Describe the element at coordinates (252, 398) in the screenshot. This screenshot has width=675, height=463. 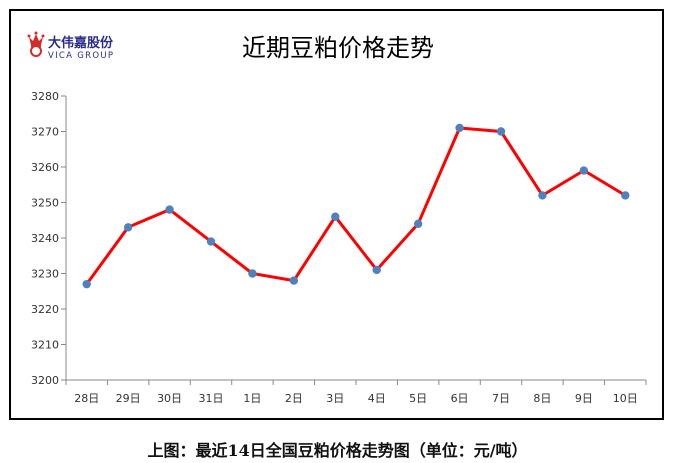
I see `x-tick-label: 1日` at that location.